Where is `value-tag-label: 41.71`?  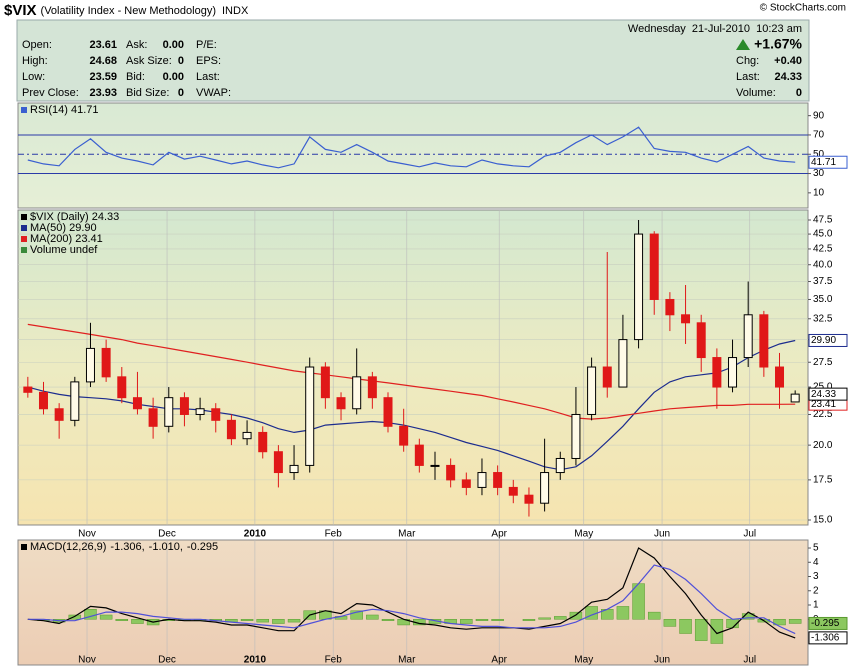 value-tag-label: 41.71 is located at coordinates (823, 162).